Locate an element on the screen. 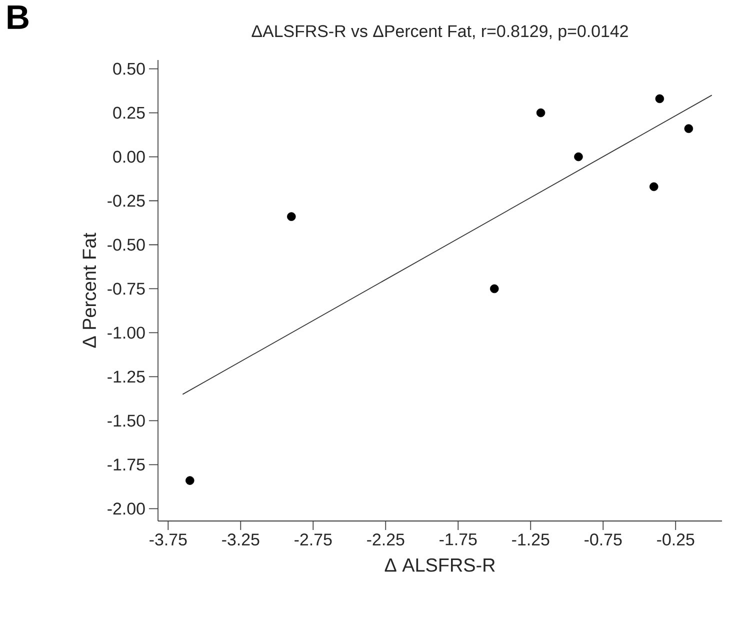 Image resolution: width=743 pixels, height=620 pixels. x-tick-label: -1.75 is located at coordinates (458, 540).